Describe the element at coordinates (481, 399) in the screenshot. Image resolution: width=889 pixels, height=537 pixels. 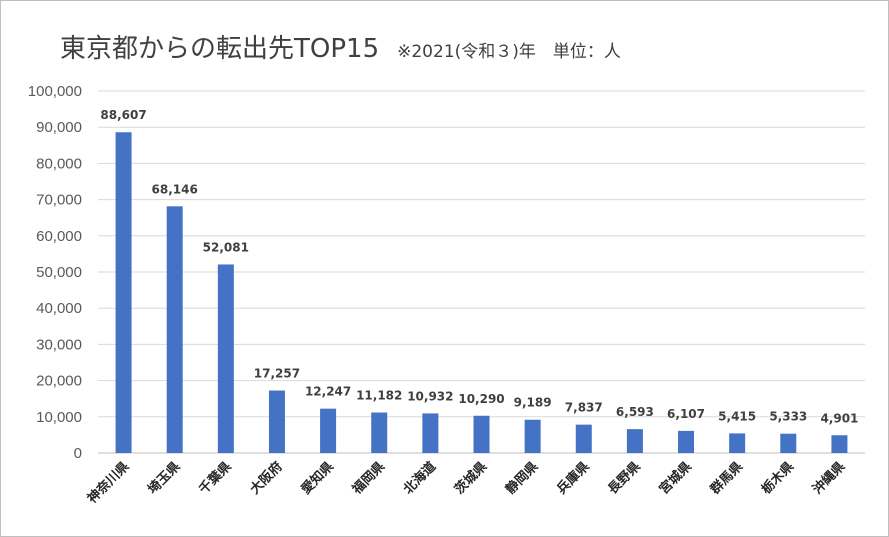
I see `data-label: 10,290` at that location.